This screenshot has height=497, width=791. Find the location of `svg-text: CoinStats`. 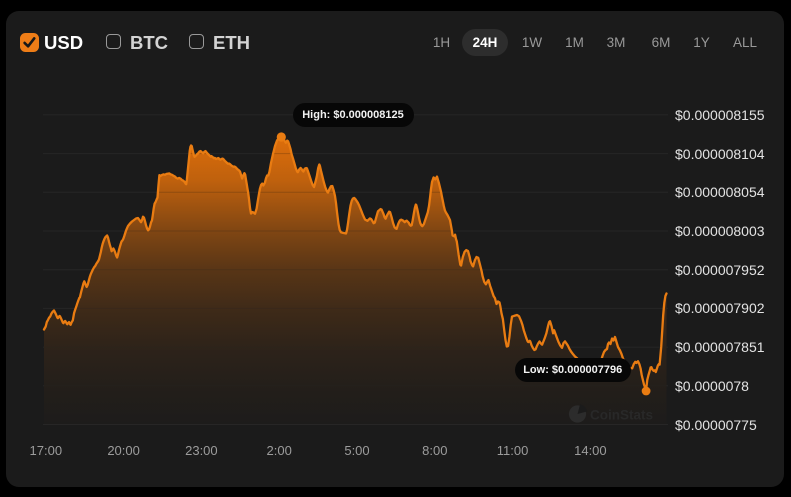

svg-text: CoinStats is located at coordinates (621, 415).